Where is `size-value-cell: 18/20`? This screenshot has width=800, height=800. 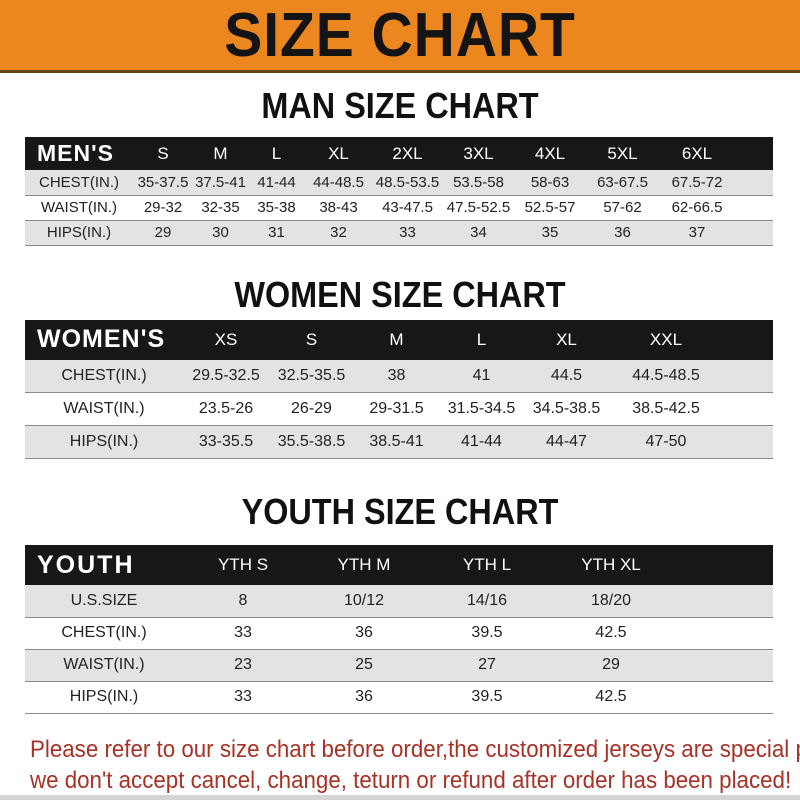 size-value-cell: 18/20 is located at coordinates (611, 600).